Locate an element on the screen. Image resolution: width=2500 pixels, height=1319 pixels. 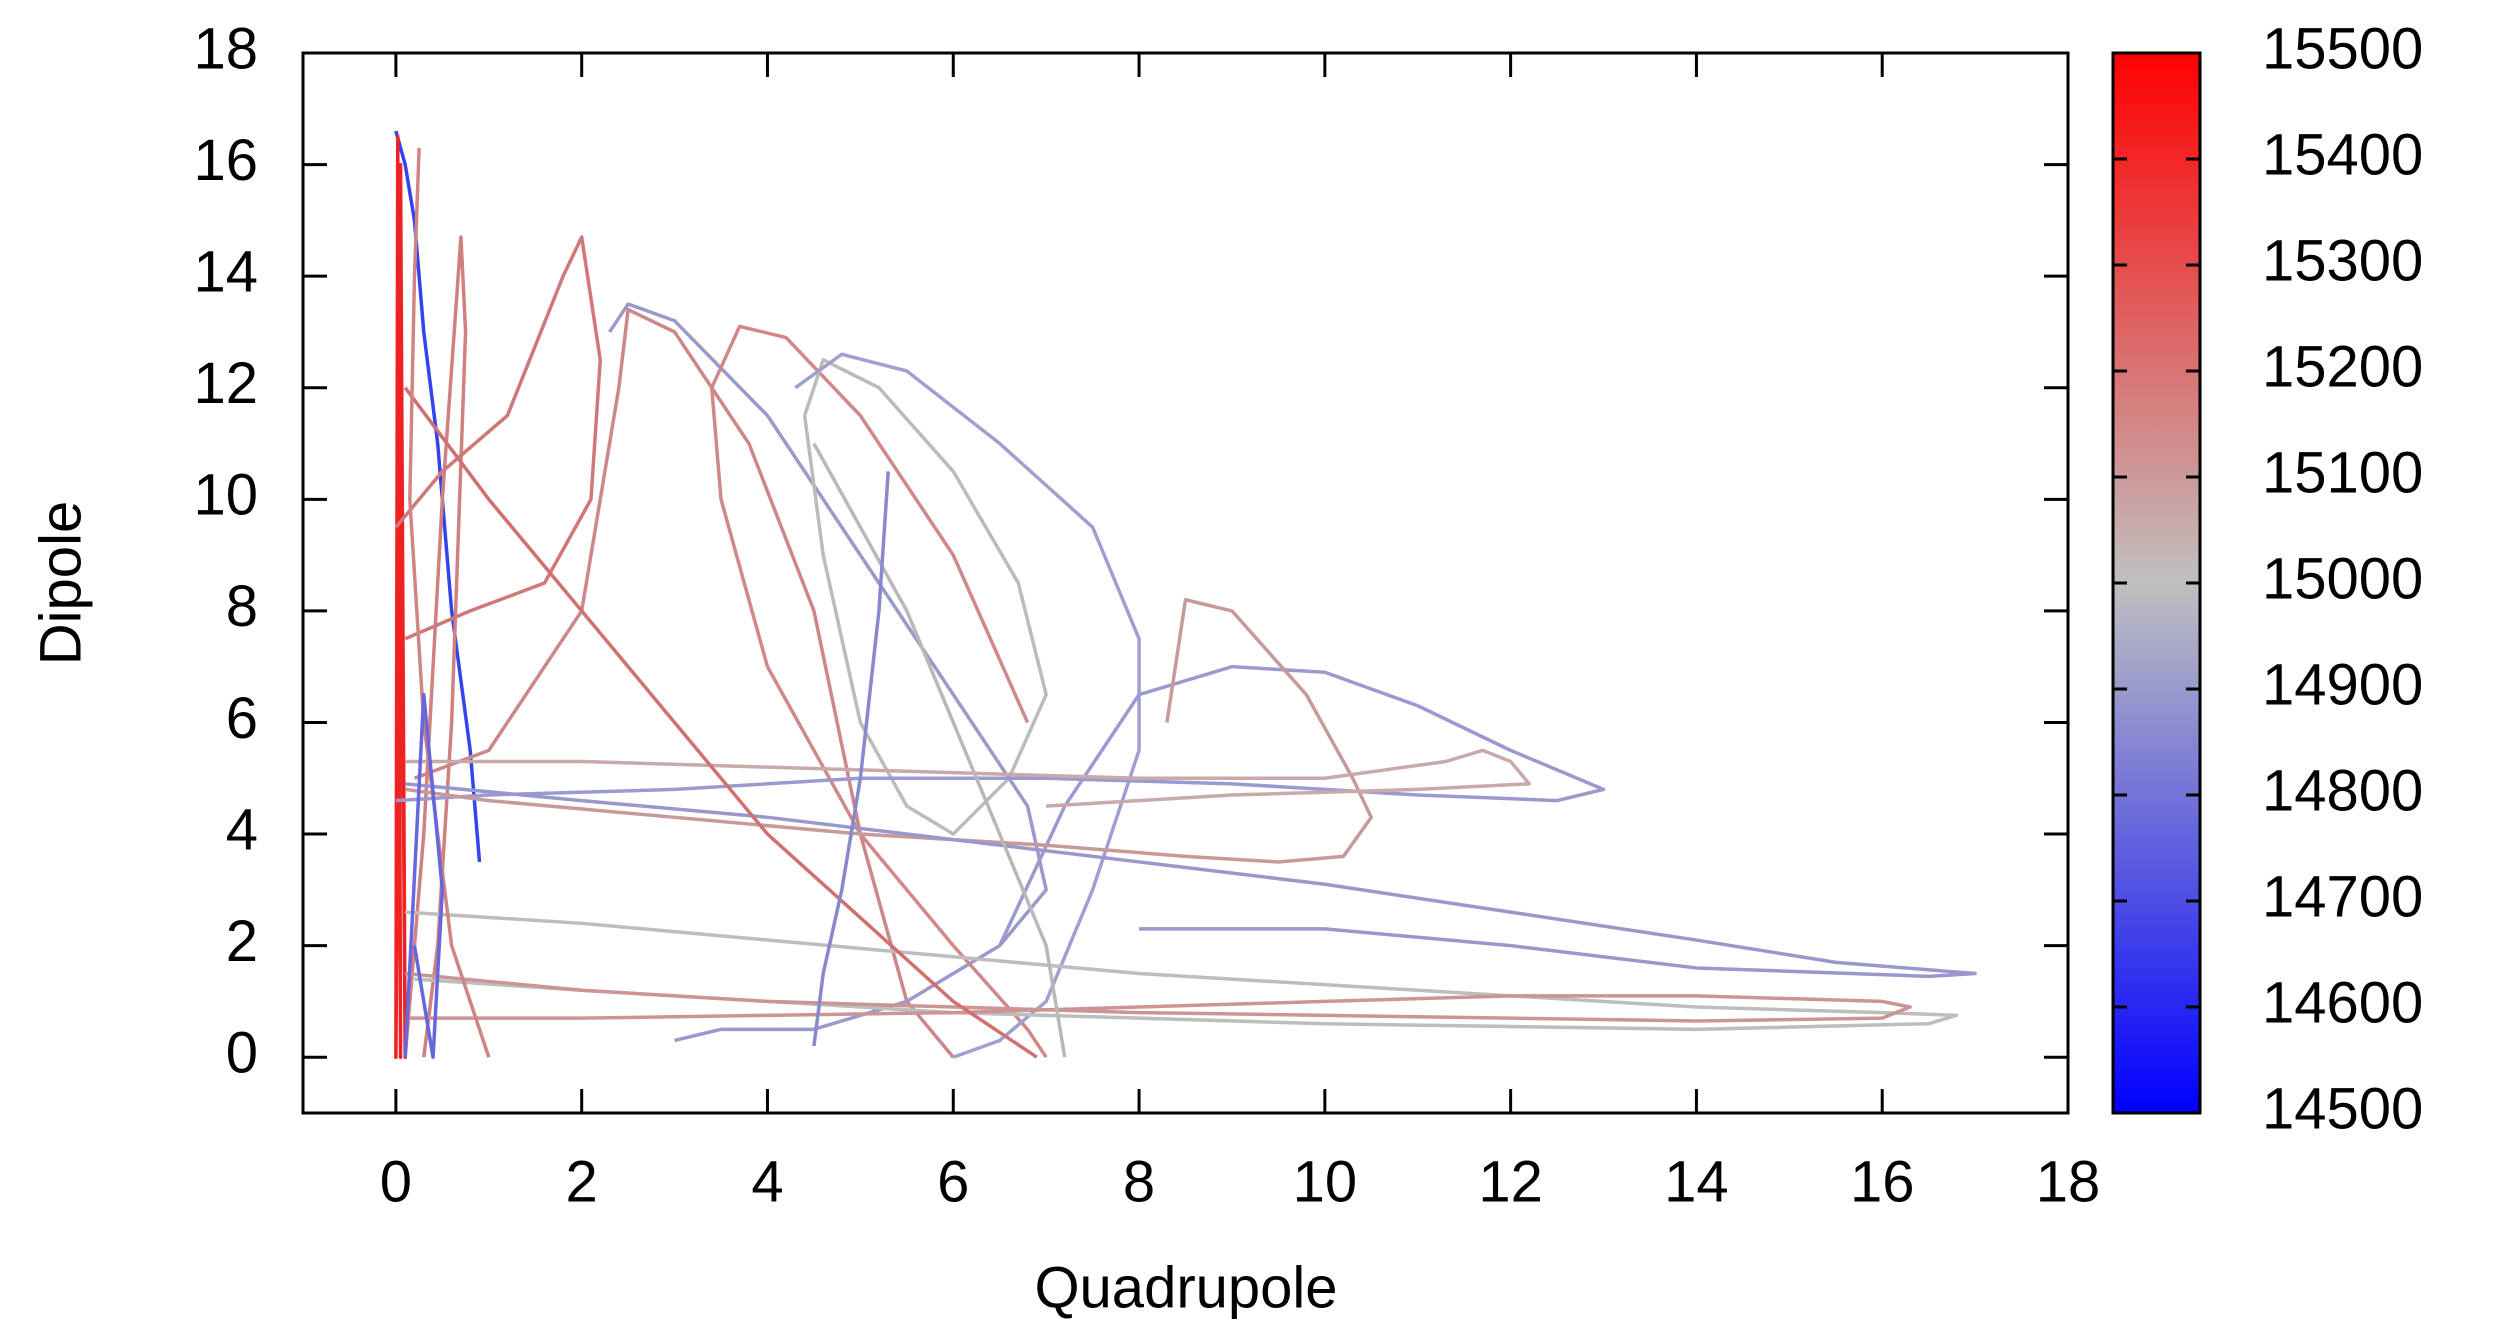
x-tick-label: 6 is located at coordinates (953, 1181).